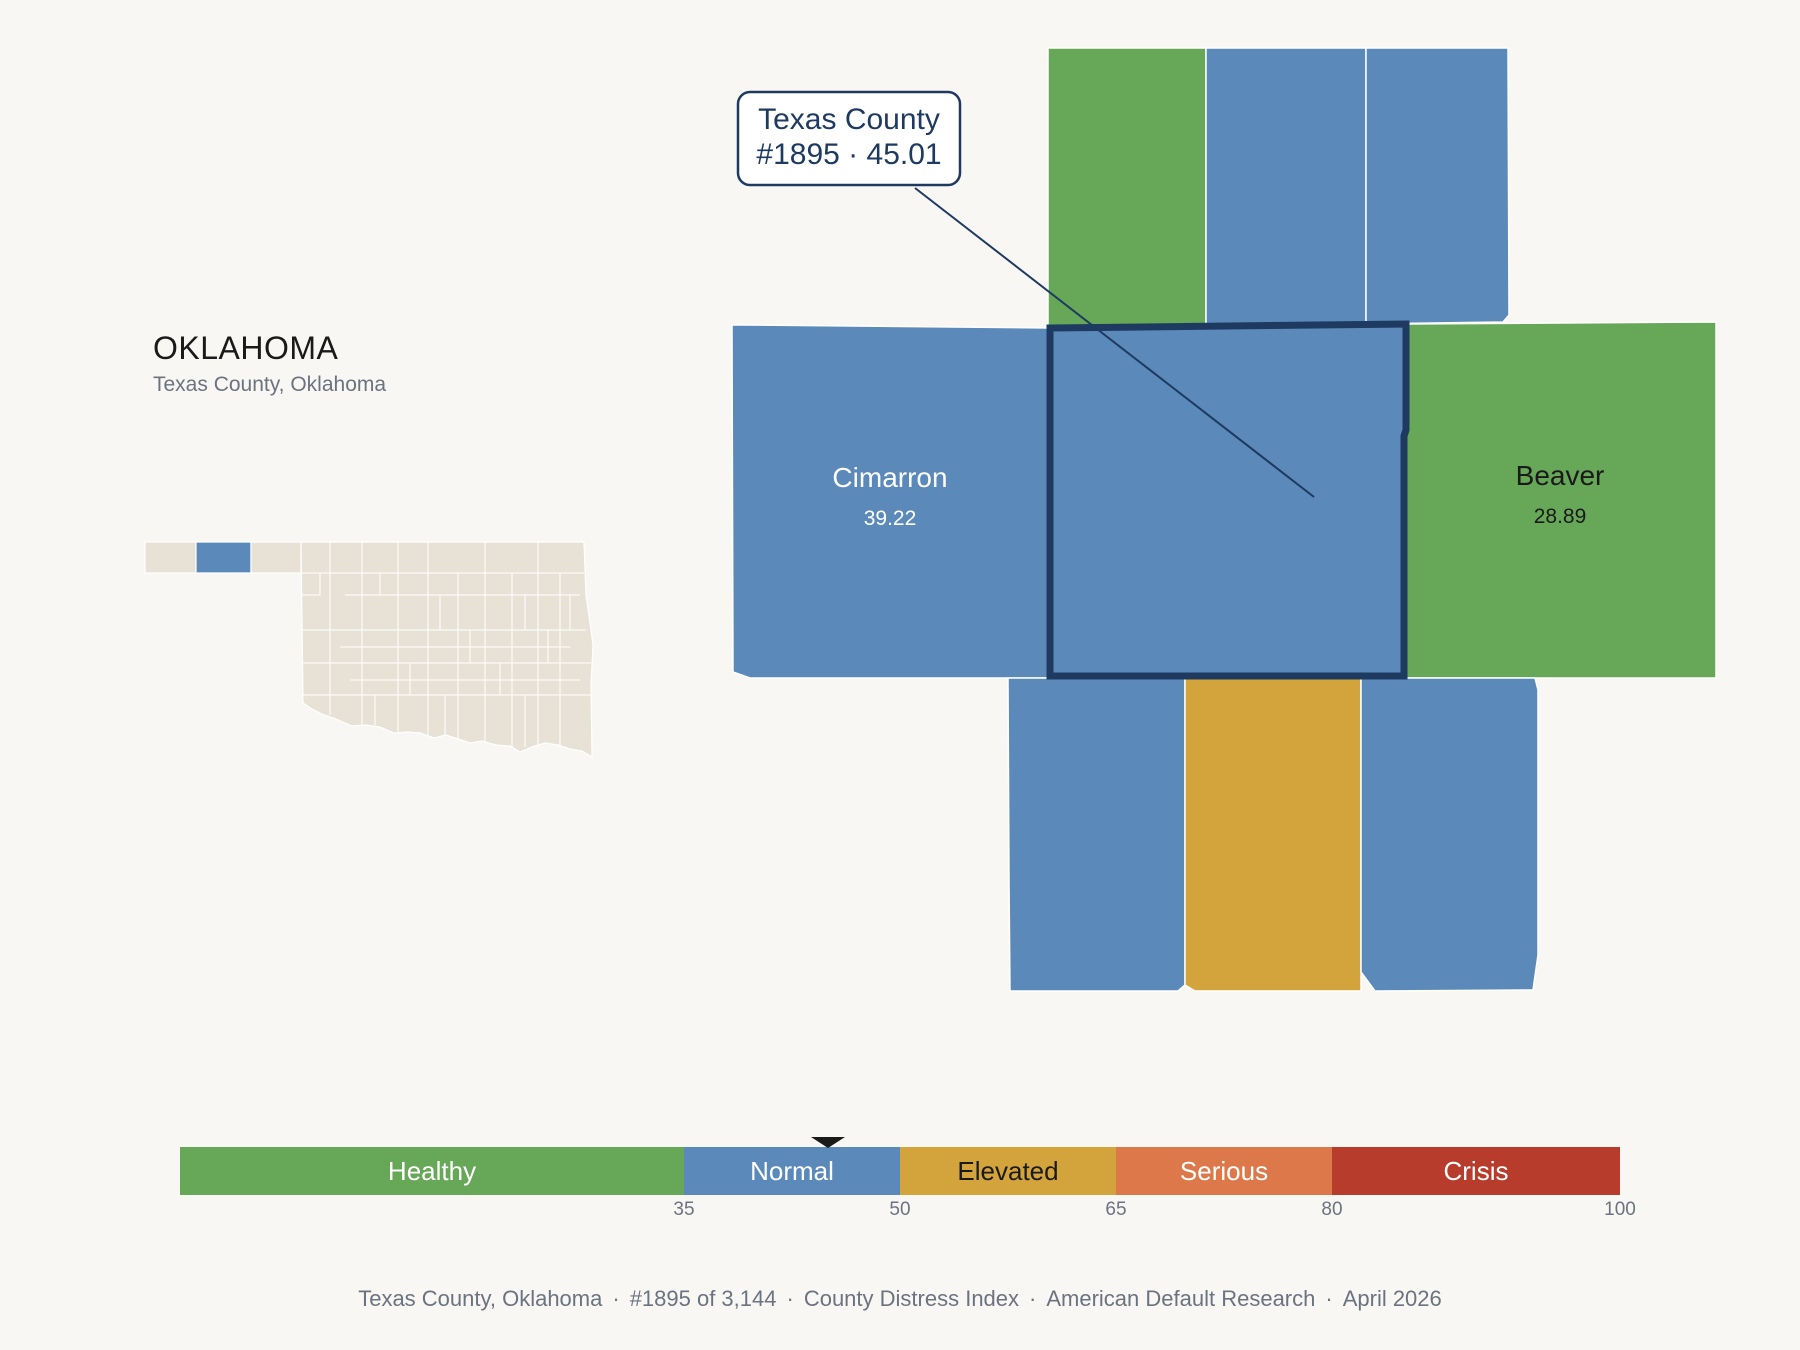 The width and height of the screenshot is (1800, 1350). Describe the element at coordinates (1116, 1209) in the screenshot. I see `legend-tick-label: 65` at that location.